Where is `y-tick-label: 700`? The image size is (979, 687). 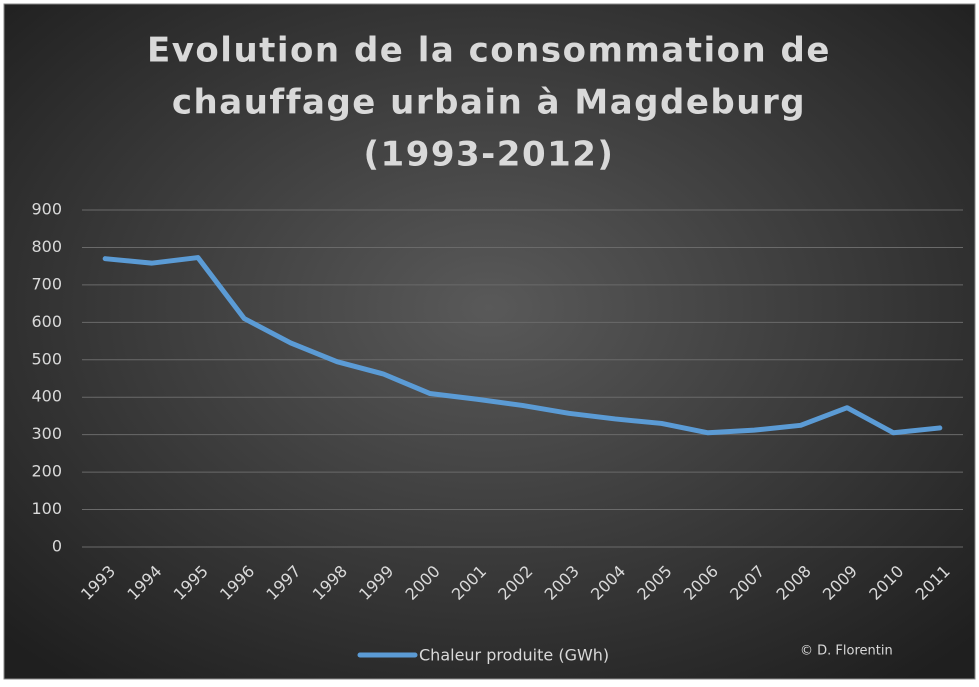
y-tick-label: 700 is located at coordinates (46, 283).